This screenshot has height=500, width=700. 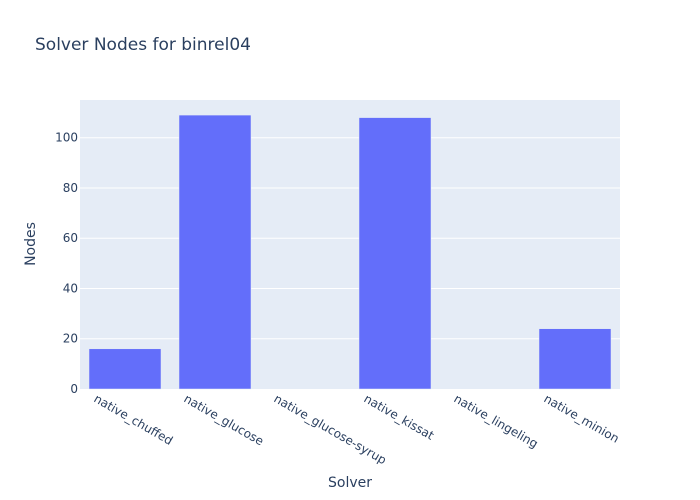 What do you see at coordinates (70, 288) in the screenshot?
I see `y-tick-label: 40` at bounding box center [70, 288].